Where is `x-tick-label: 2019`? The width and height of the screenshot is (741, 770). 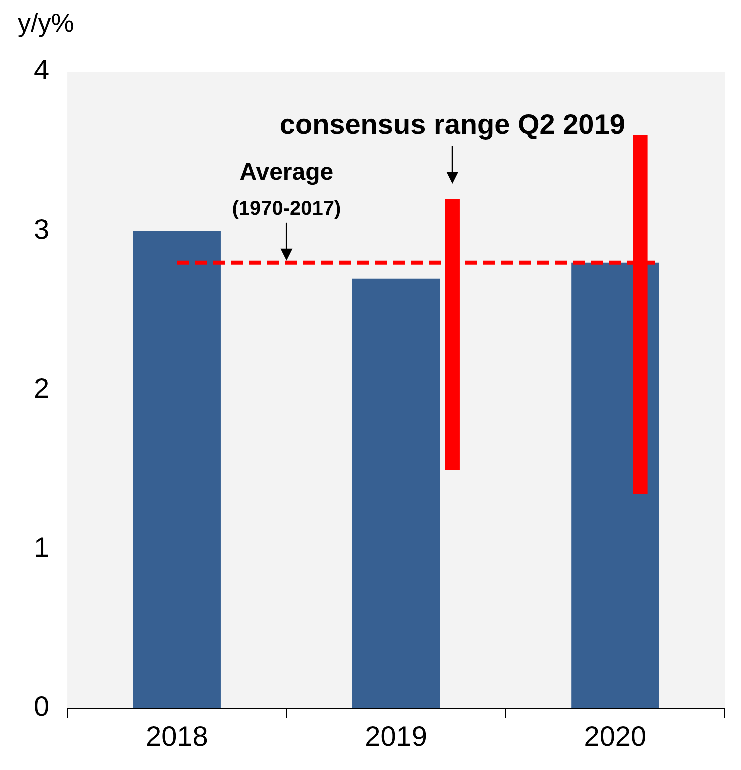 x-tick-label: 2019 is located at coordinates (396, 736).